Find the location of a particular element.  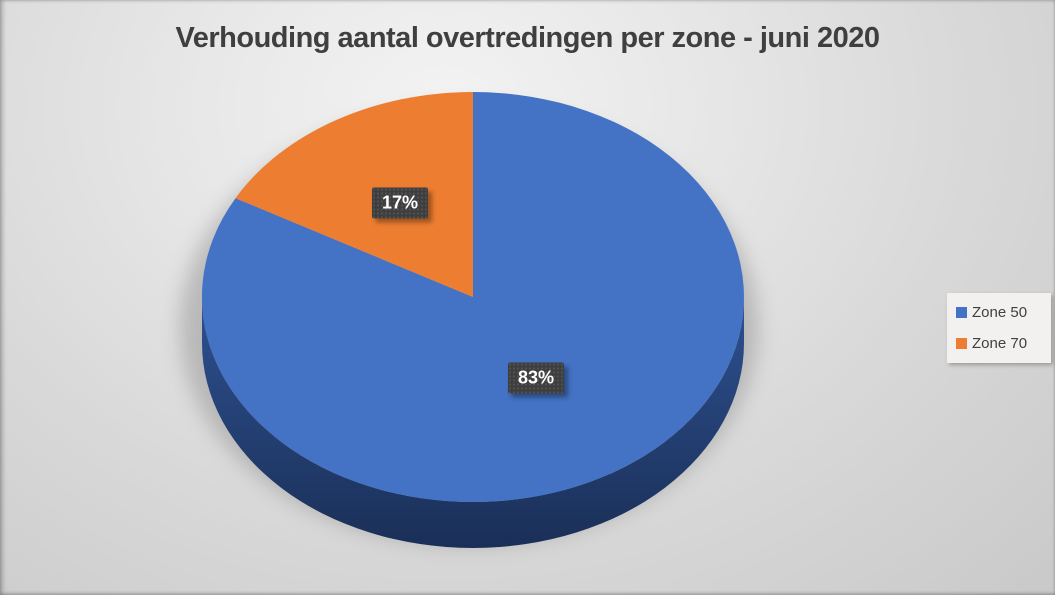

legend-label-zone-50: Zone 50 is located at coordinates (1000, 312).